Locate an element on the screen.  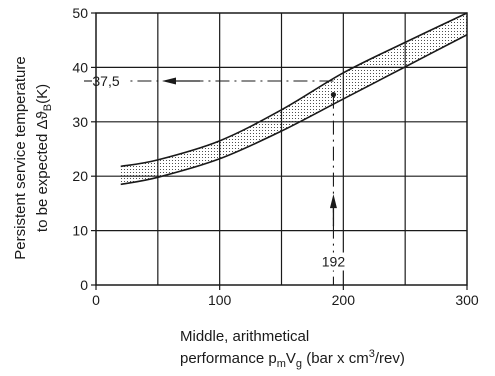
y-tick-label-10: 10 is located at coordinates (80, 231).